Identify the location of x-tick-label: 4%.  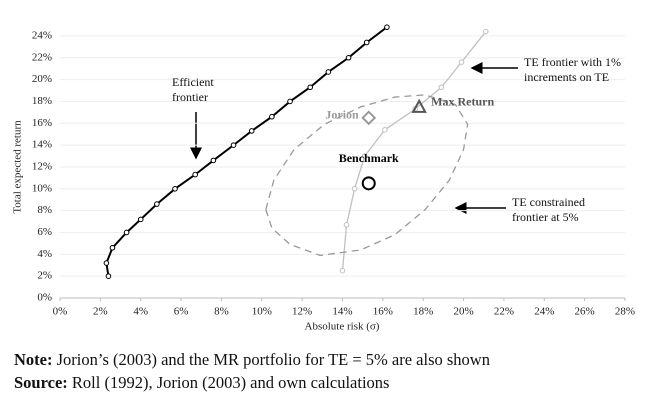
(140, 312).